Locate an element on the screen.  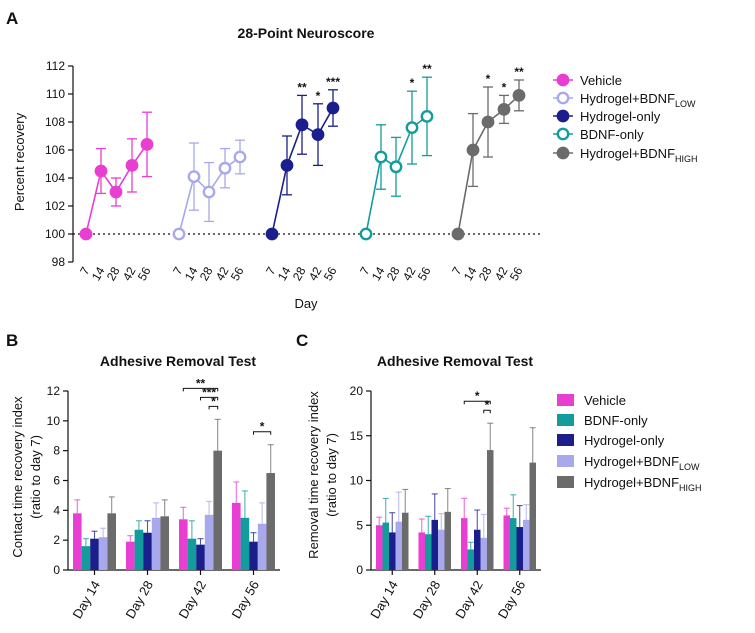
bar-legend-label: BDNF-only is located at coordinates (616, 420).